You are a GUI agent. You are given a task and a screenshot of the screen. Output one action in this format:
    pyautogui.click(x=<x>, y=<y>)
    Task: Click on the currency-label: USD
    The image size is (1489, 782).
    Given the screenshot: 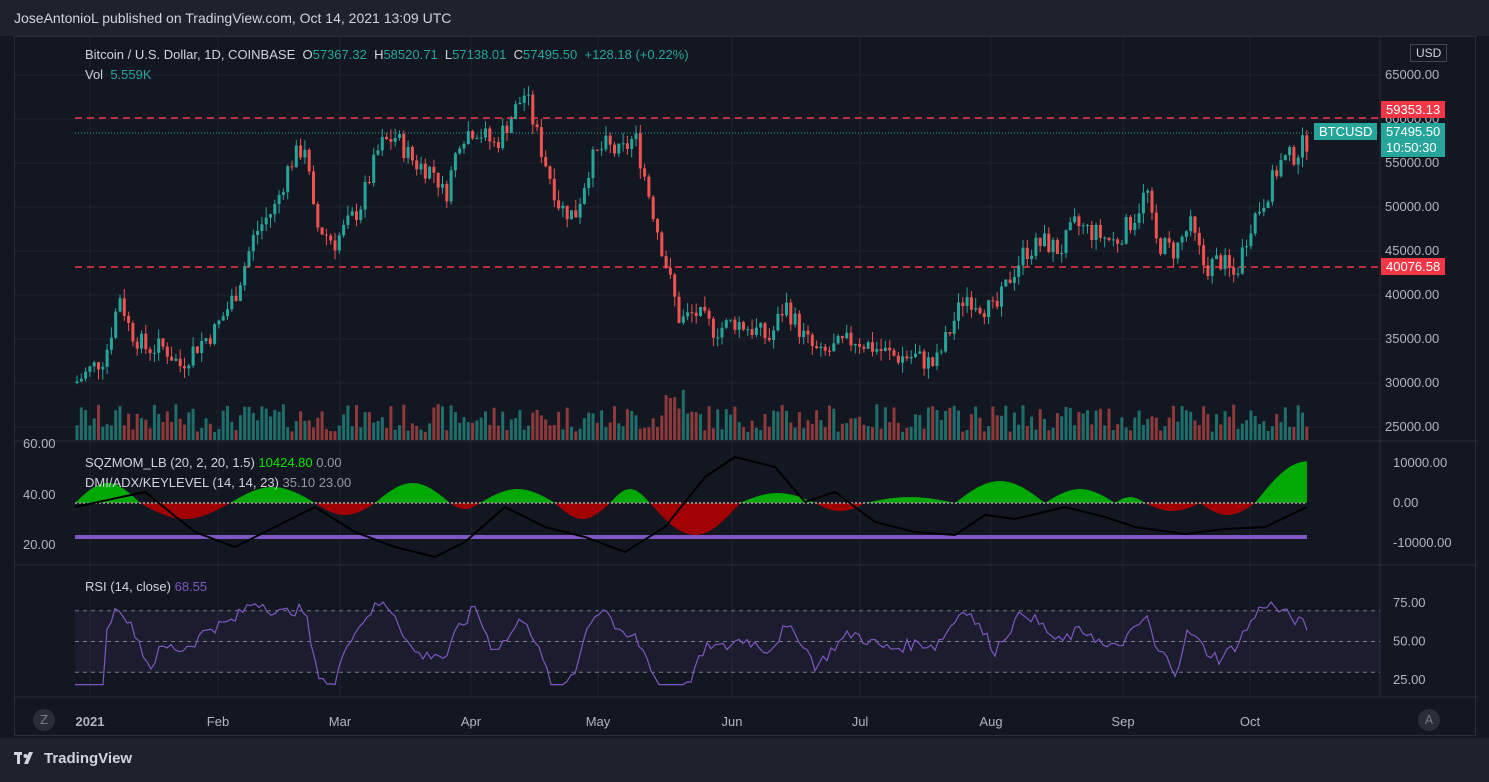 What is the action you would take?
    pyautogui.click(x=1429, y=53)
    